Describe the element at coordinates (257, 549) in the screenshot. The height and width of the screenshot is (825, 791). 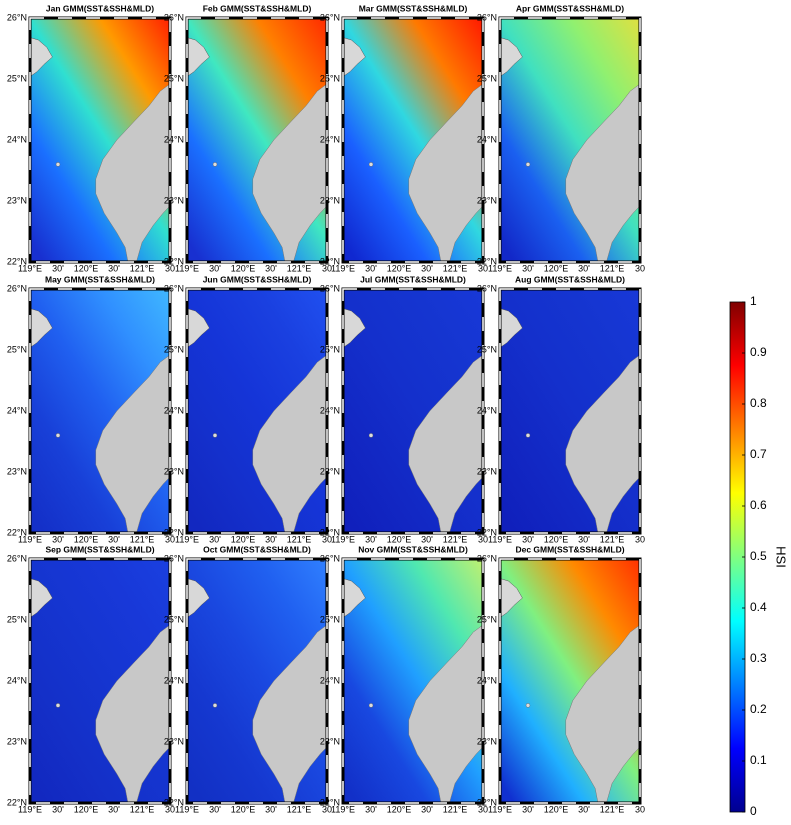
I see `panel-title: Oct GMM(SST&SSH&MLD)` at that location.